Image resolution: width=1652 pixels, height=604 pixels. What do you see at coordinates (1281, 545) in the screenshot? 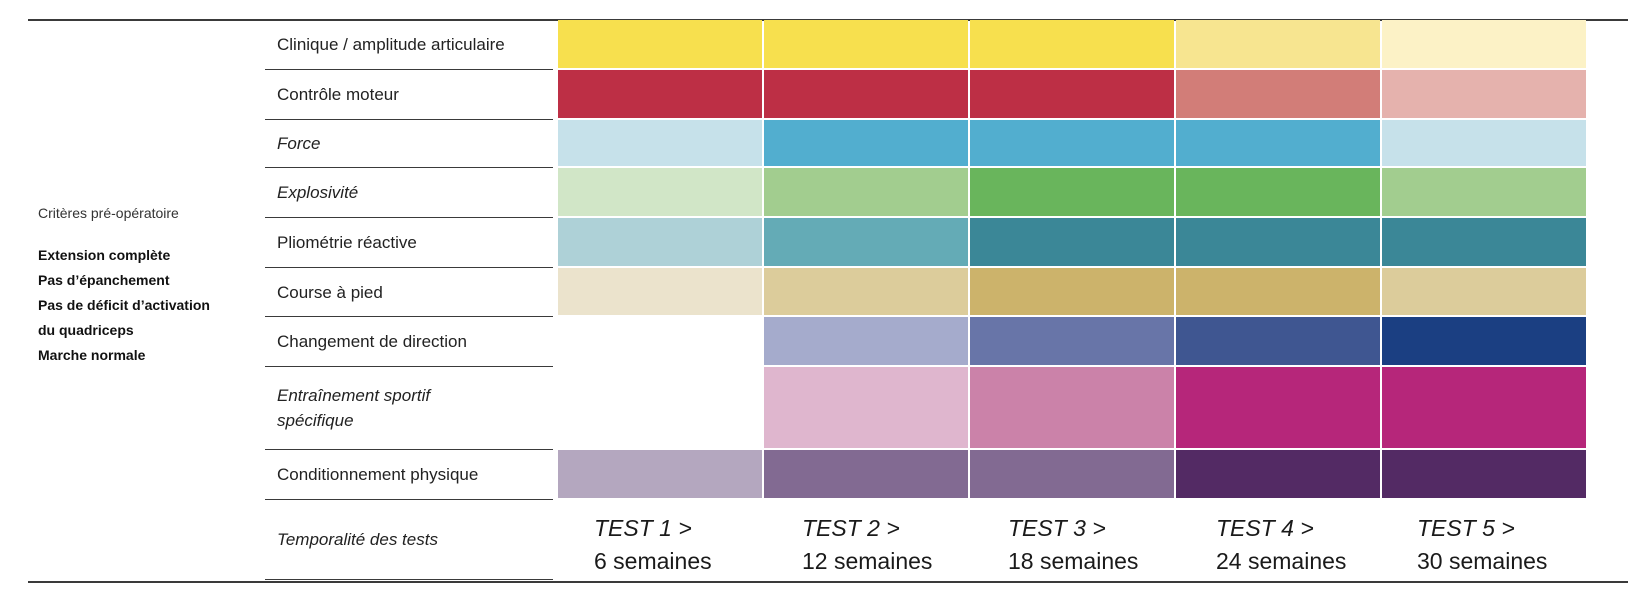
I see `test-4: TEST 4 > 24 semaines` at bounding box center [1281, 545].